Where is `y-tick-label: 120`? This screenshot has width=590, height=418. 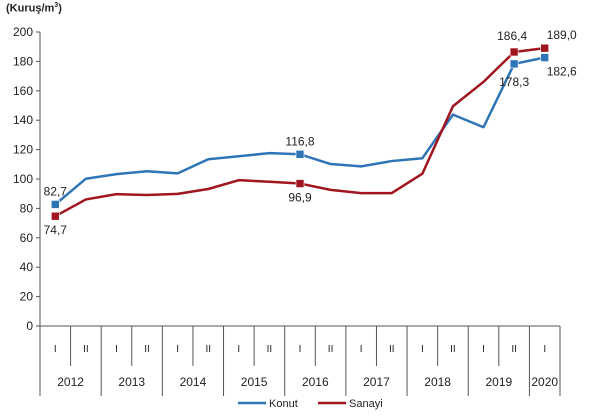
y-tick-label: 120 is located at coordinates (23, 150).